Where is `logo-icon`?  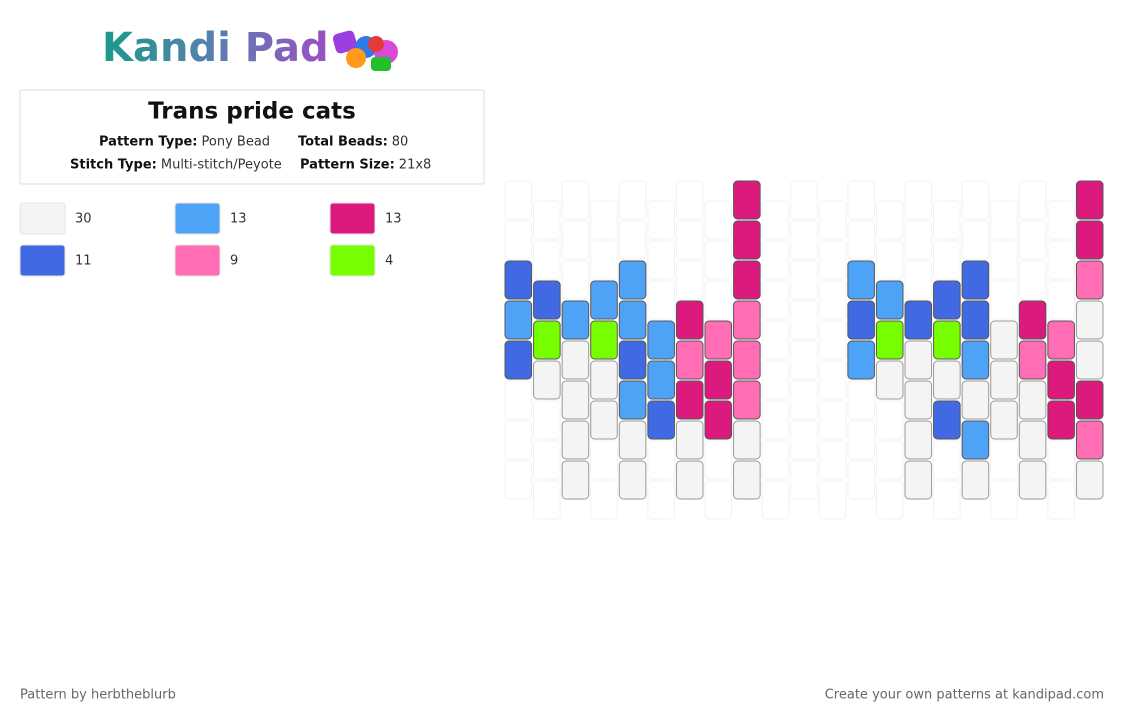 logo-icon is located at coordinates (365, 50).